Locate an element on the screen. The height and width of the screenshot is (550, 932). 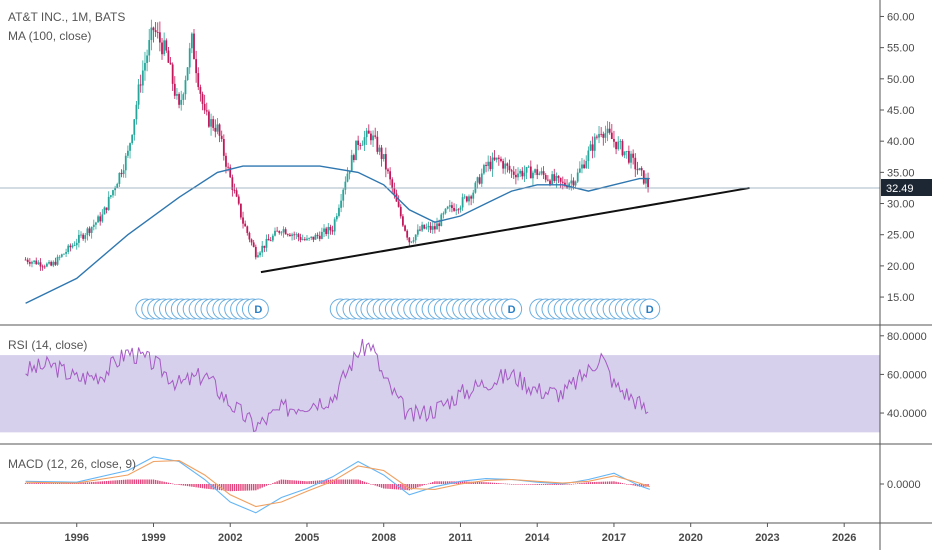
rsi-indicator-label: RSI (14, close) is located at coordinates (47, 345).